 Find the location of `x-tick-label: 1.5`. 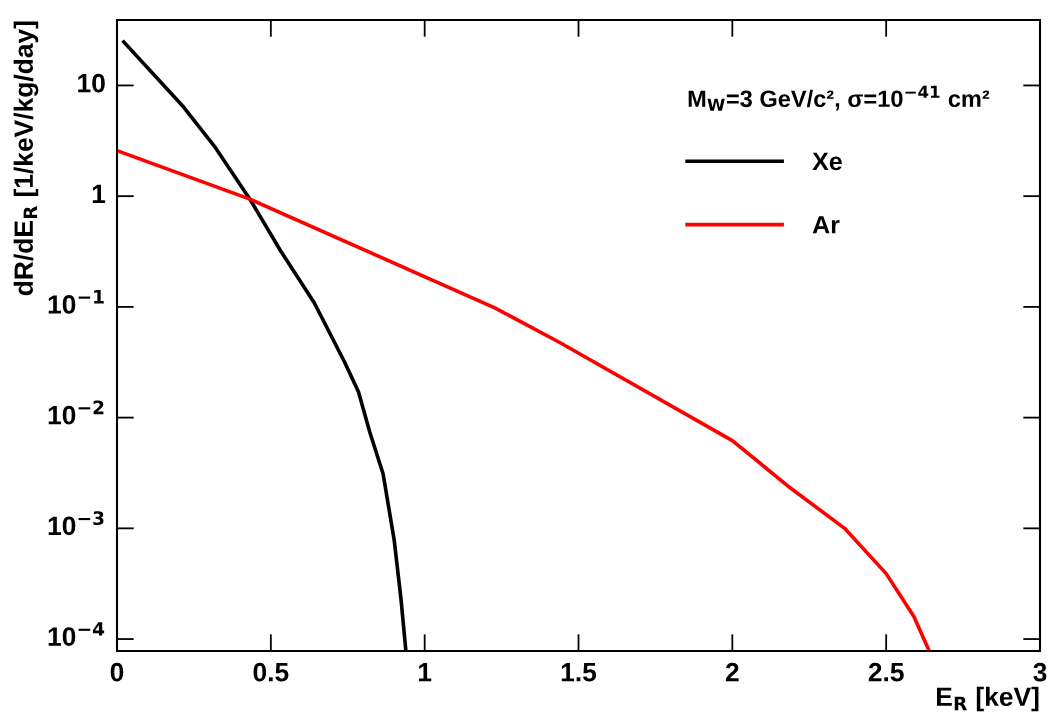

x-tick-label: 1.5 is located at coordinates (579, 672).